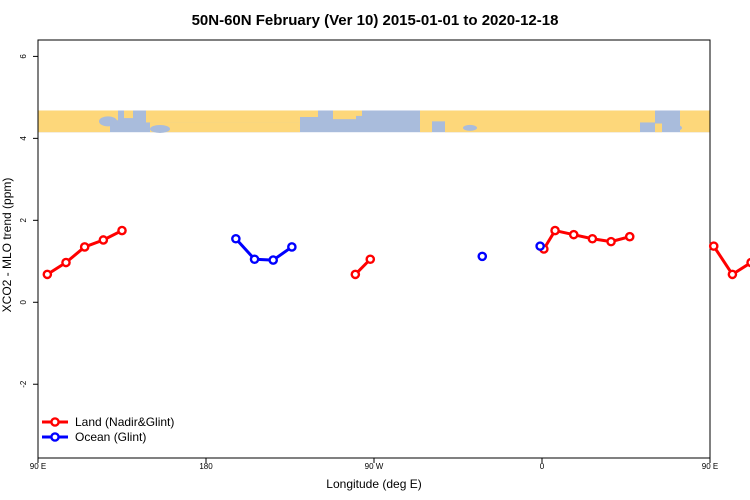  What do you see at coordinates (374, 121) in the screenshot?
I see `map-band` at bounding box center [374, 121].